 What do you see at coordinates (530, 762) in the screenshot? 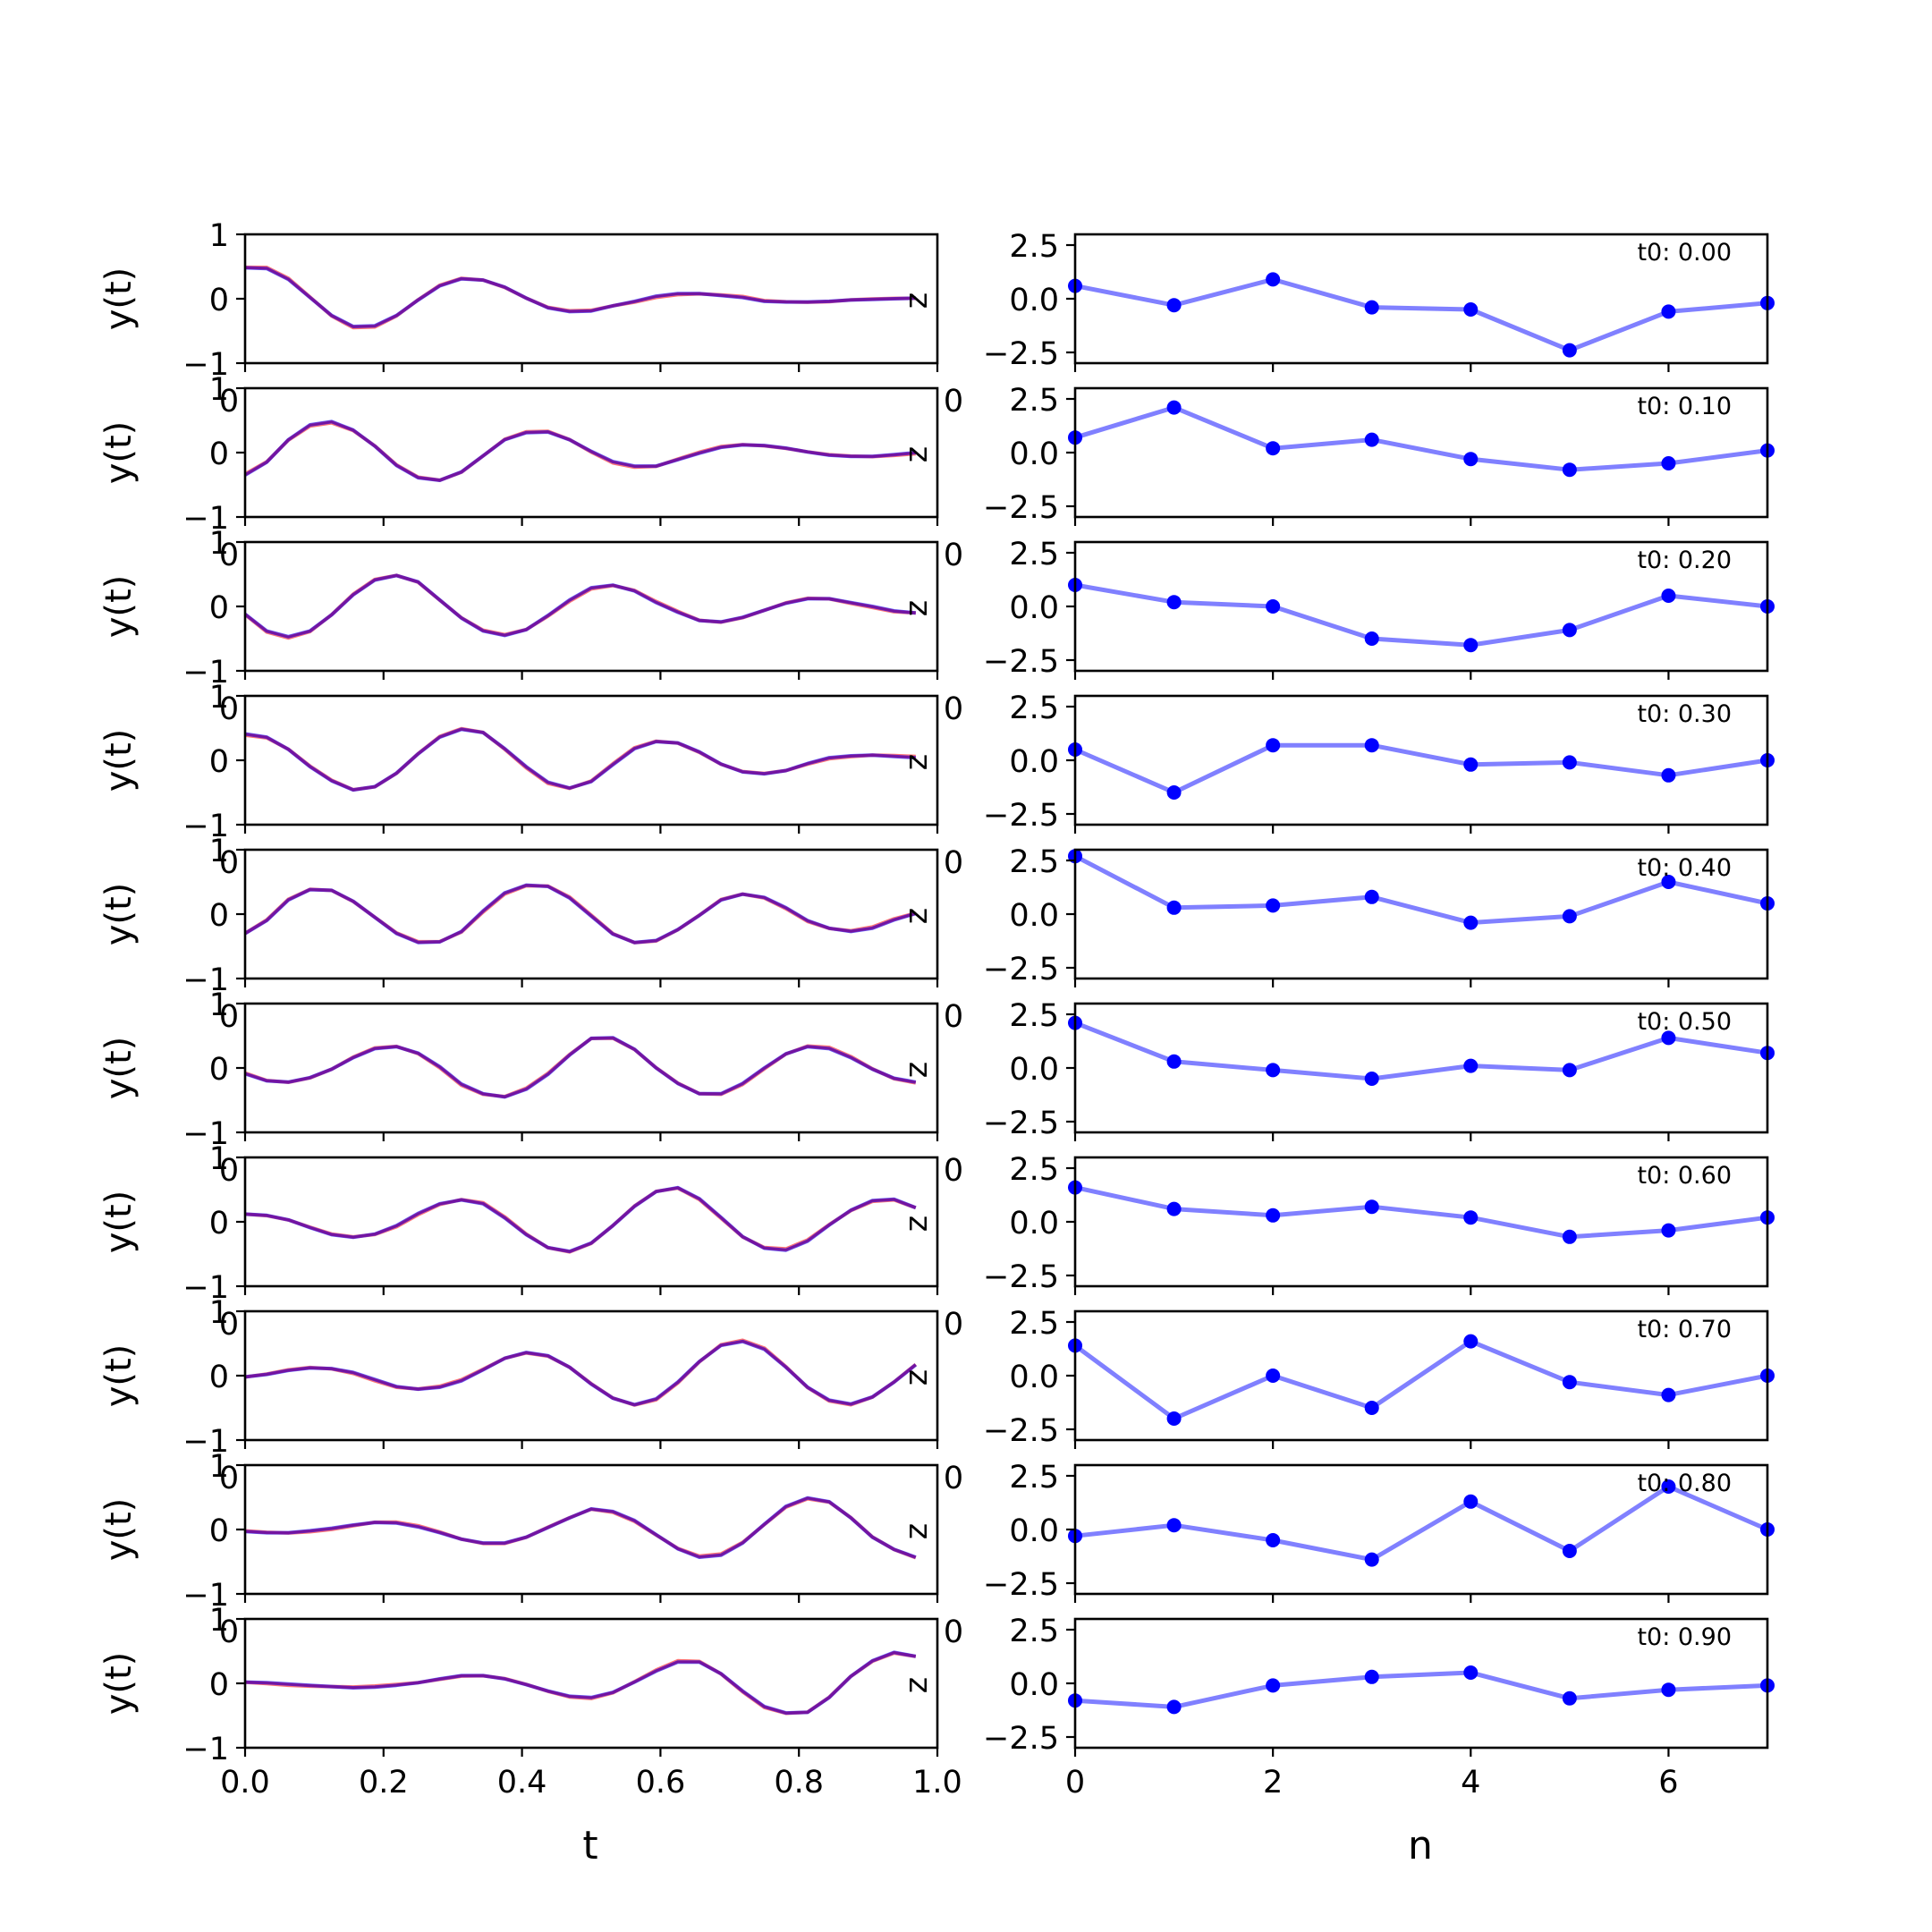
I see `left-panel-4: 10−1y(t) z0 0` at bounding box center [530, 762].